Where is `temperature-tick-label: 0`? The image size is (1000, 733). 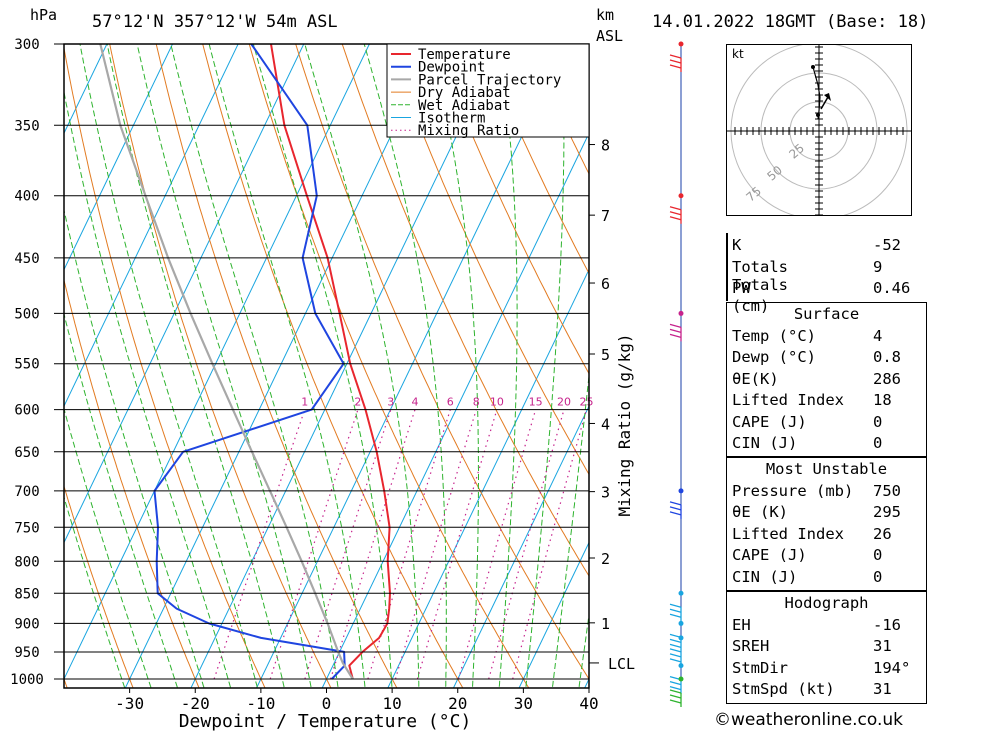
temperature-tick-label: 0 is located at coordinates (327, 703).